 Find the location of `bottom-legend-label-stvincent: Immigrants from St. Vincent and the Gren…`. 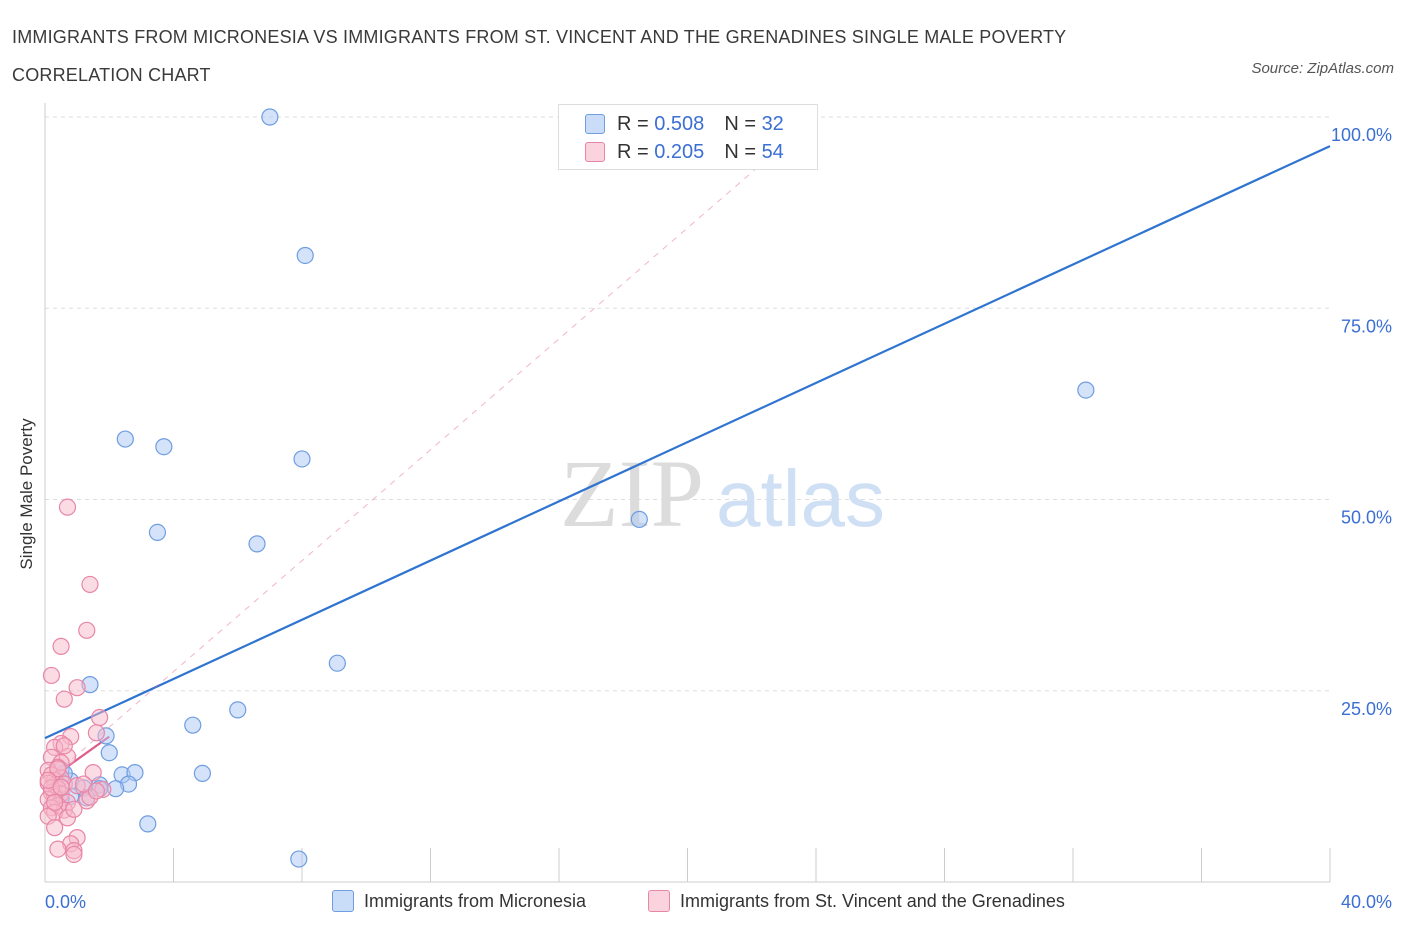

bottom-legend-label-stvincent: Immigrants from St. Vincent and the Gren… is located at coordinates (872, 900).